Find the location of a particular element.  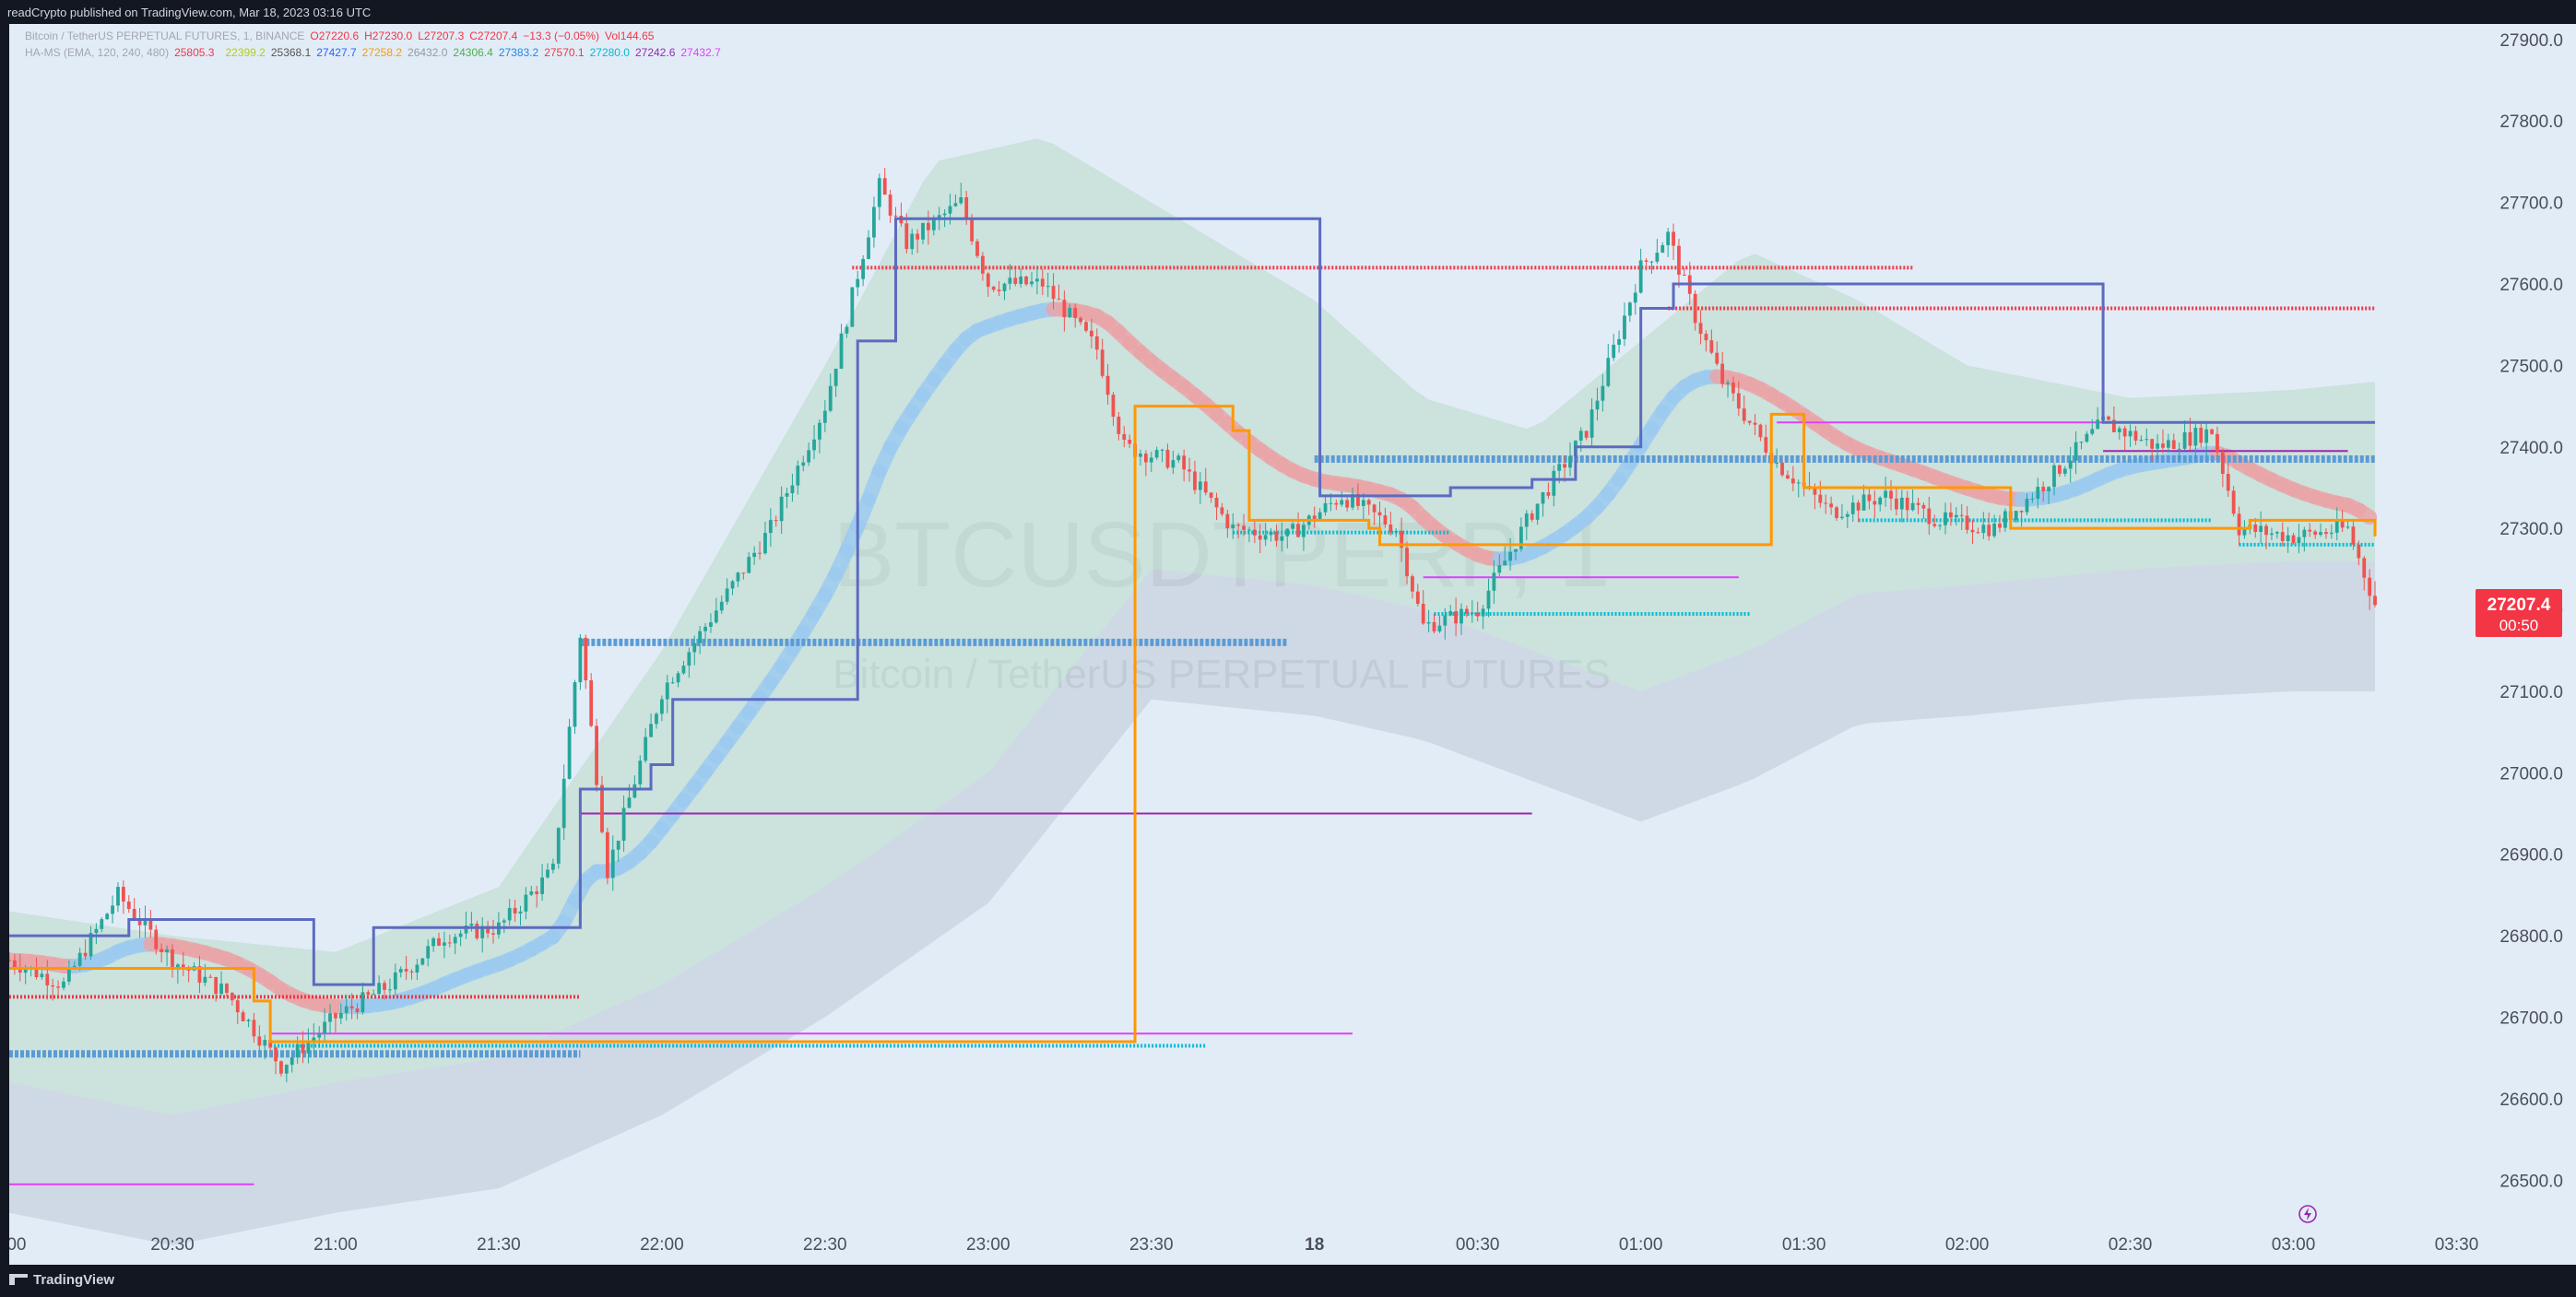

time-tick-label: 22:00 is located at coordinates (662, 1245).